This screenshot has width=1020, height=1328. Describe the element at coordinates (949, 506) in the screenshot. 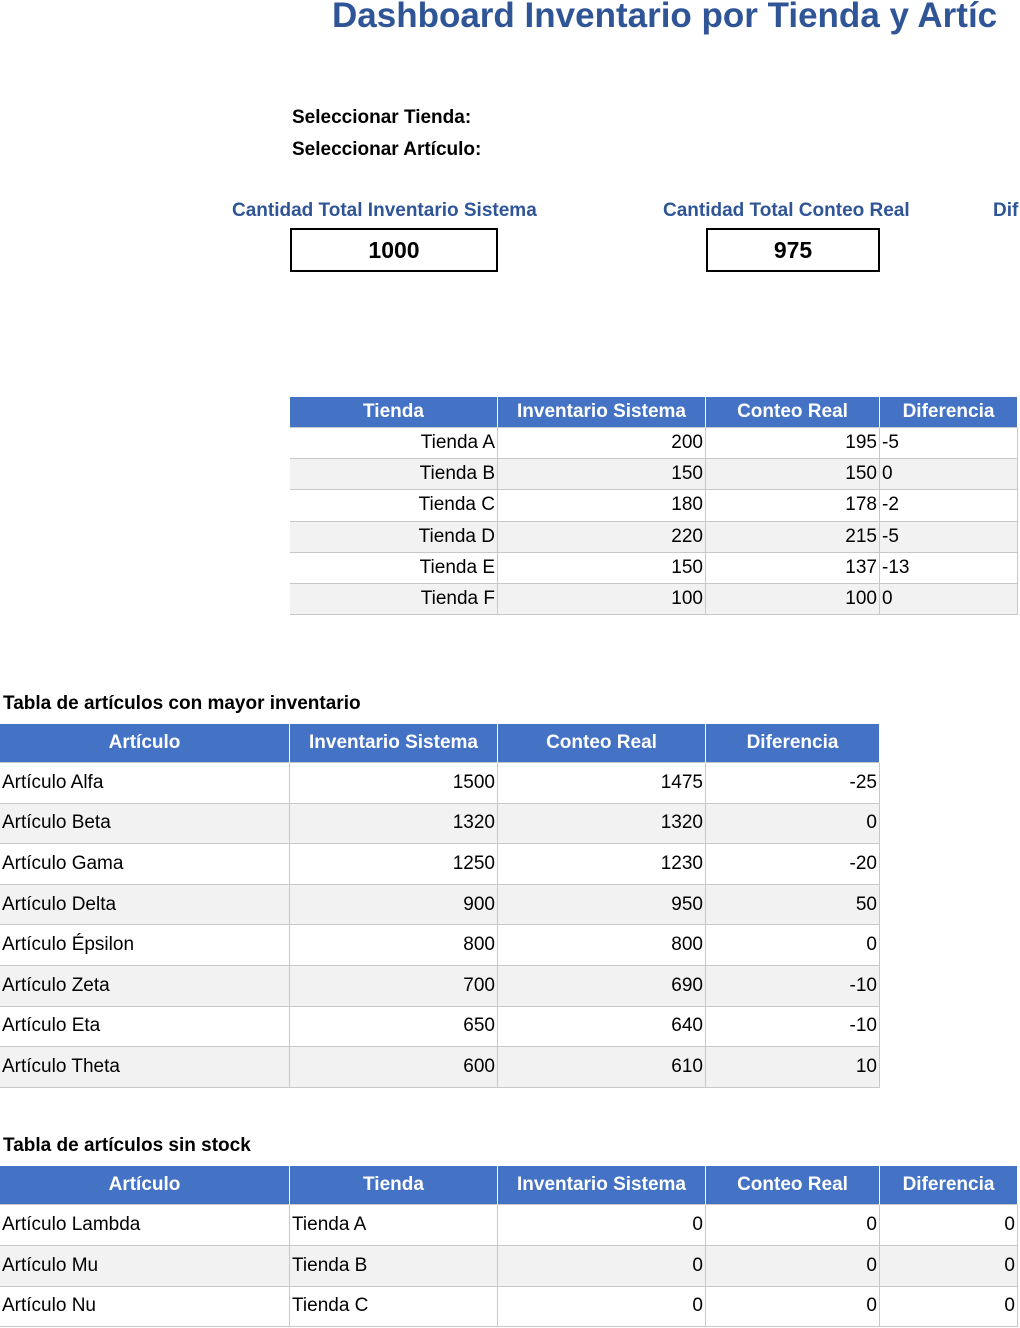

I see `table-cell: -2` at that location.